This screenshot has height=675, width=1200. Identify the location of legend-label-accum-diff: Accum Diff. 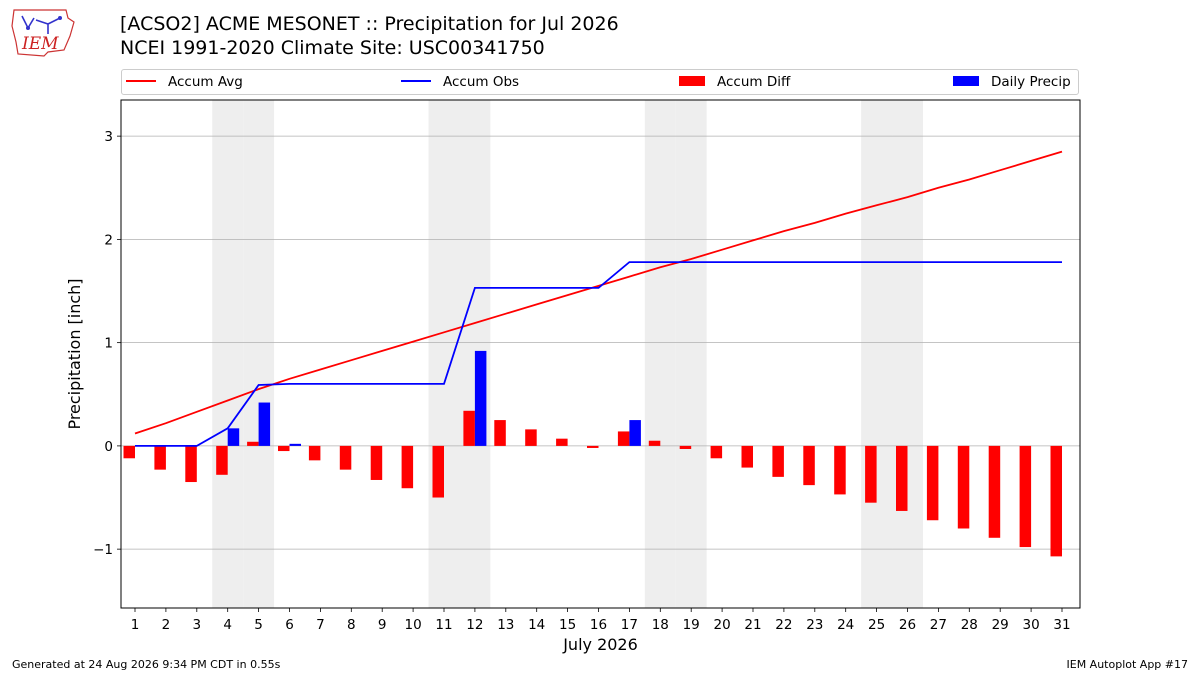
(754, 82).